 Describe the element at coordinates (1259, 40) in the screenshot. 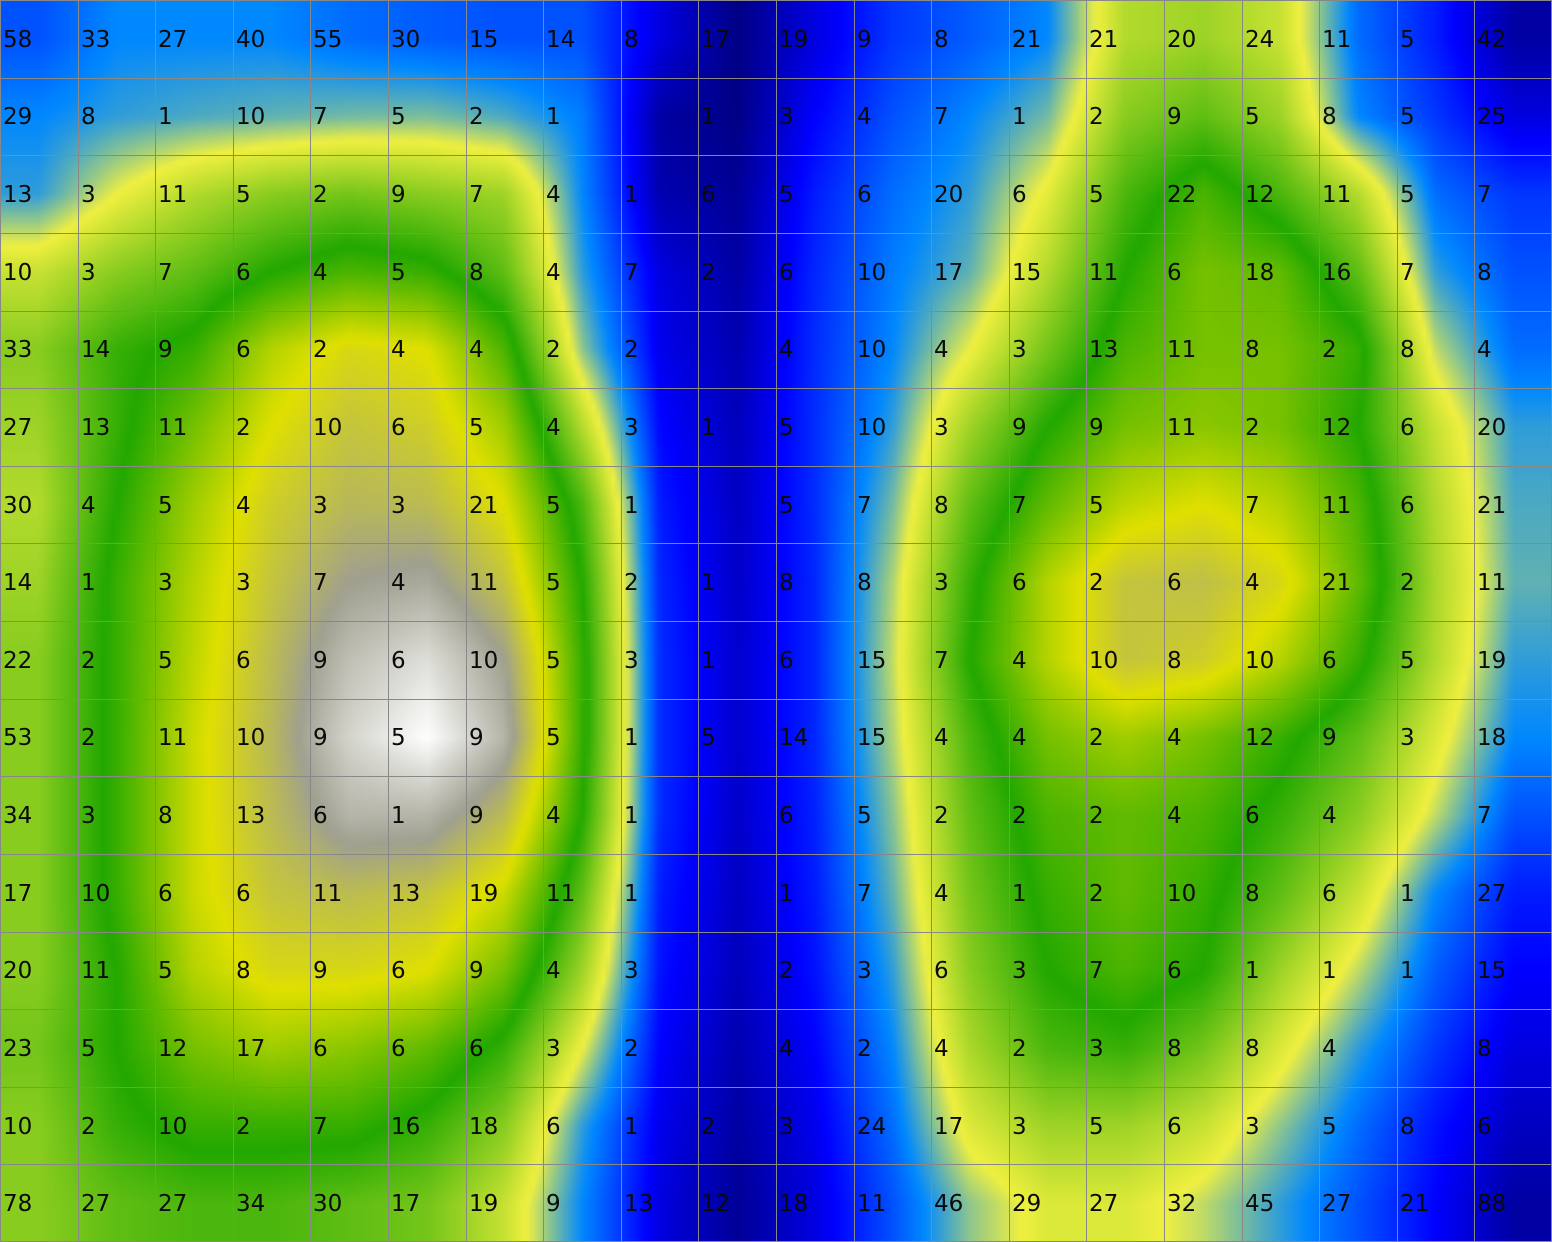

I see `cell-value-label: 24` at that location.